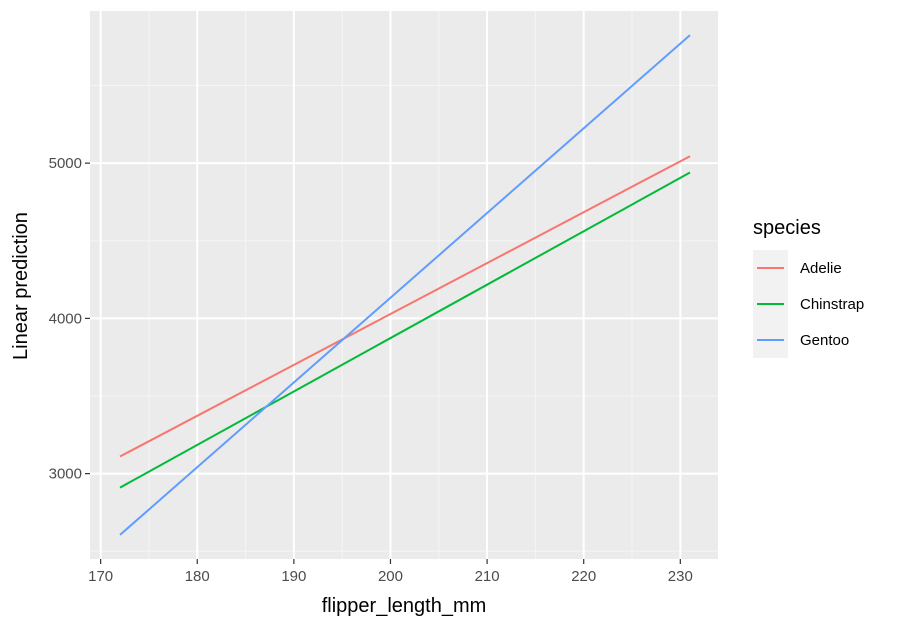 Image resolution: width=900 pixels, height=629 pixels. I want to click on x-tick-label: 170, so click(100, 576).